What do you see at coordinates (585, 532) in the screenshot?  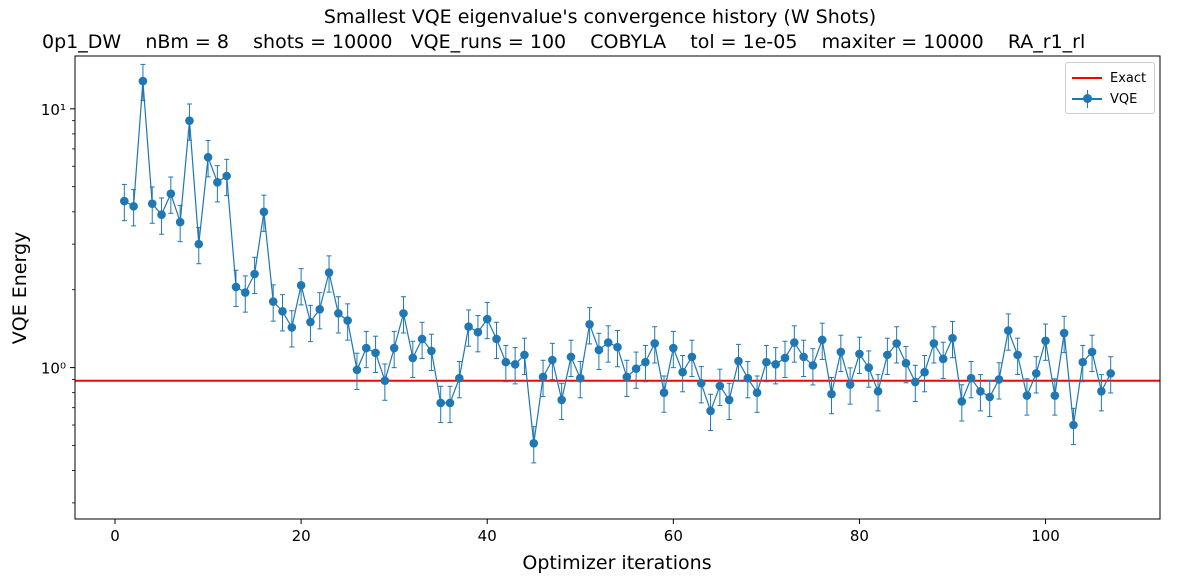 I see `x-axis: 0 20 40 60 80 100` at bounding box center [585, 532].